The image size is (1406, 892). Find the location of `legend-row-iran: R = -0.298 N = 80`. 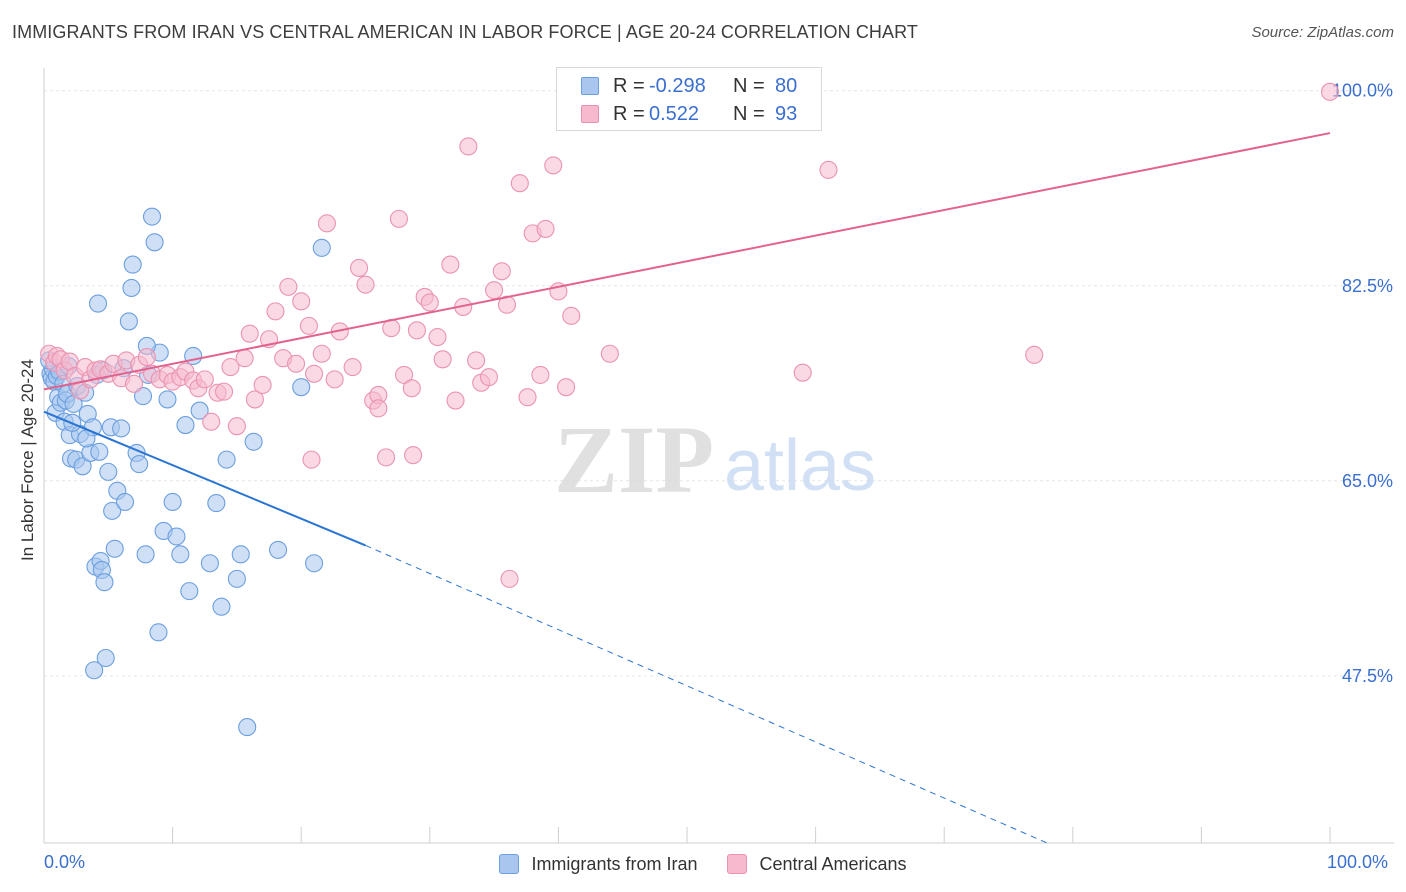

legend-row-iran: R = -0.298 N = 80 is located at coordinates (689, 86).